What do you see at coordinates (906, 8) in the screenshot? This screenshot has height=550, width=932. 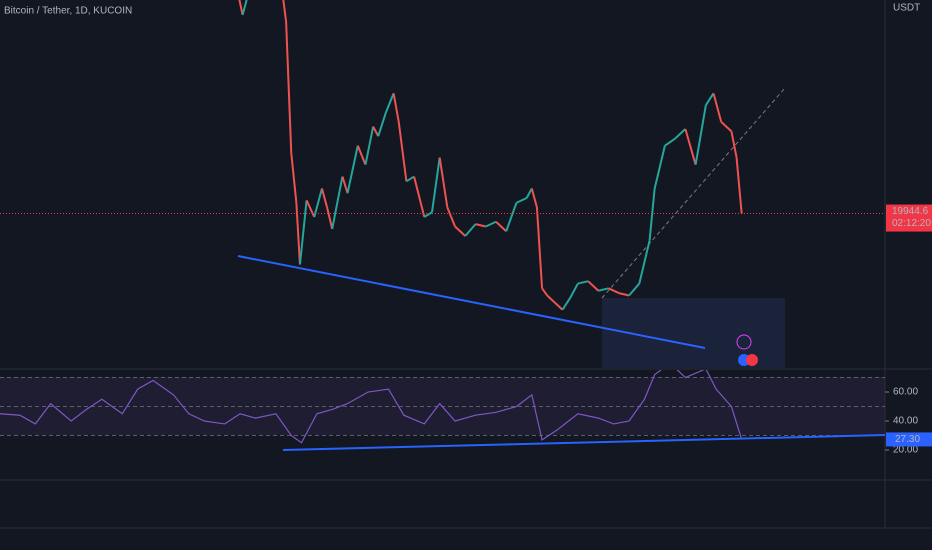 I see `currency: USDT` at bounding box center [906, 8].